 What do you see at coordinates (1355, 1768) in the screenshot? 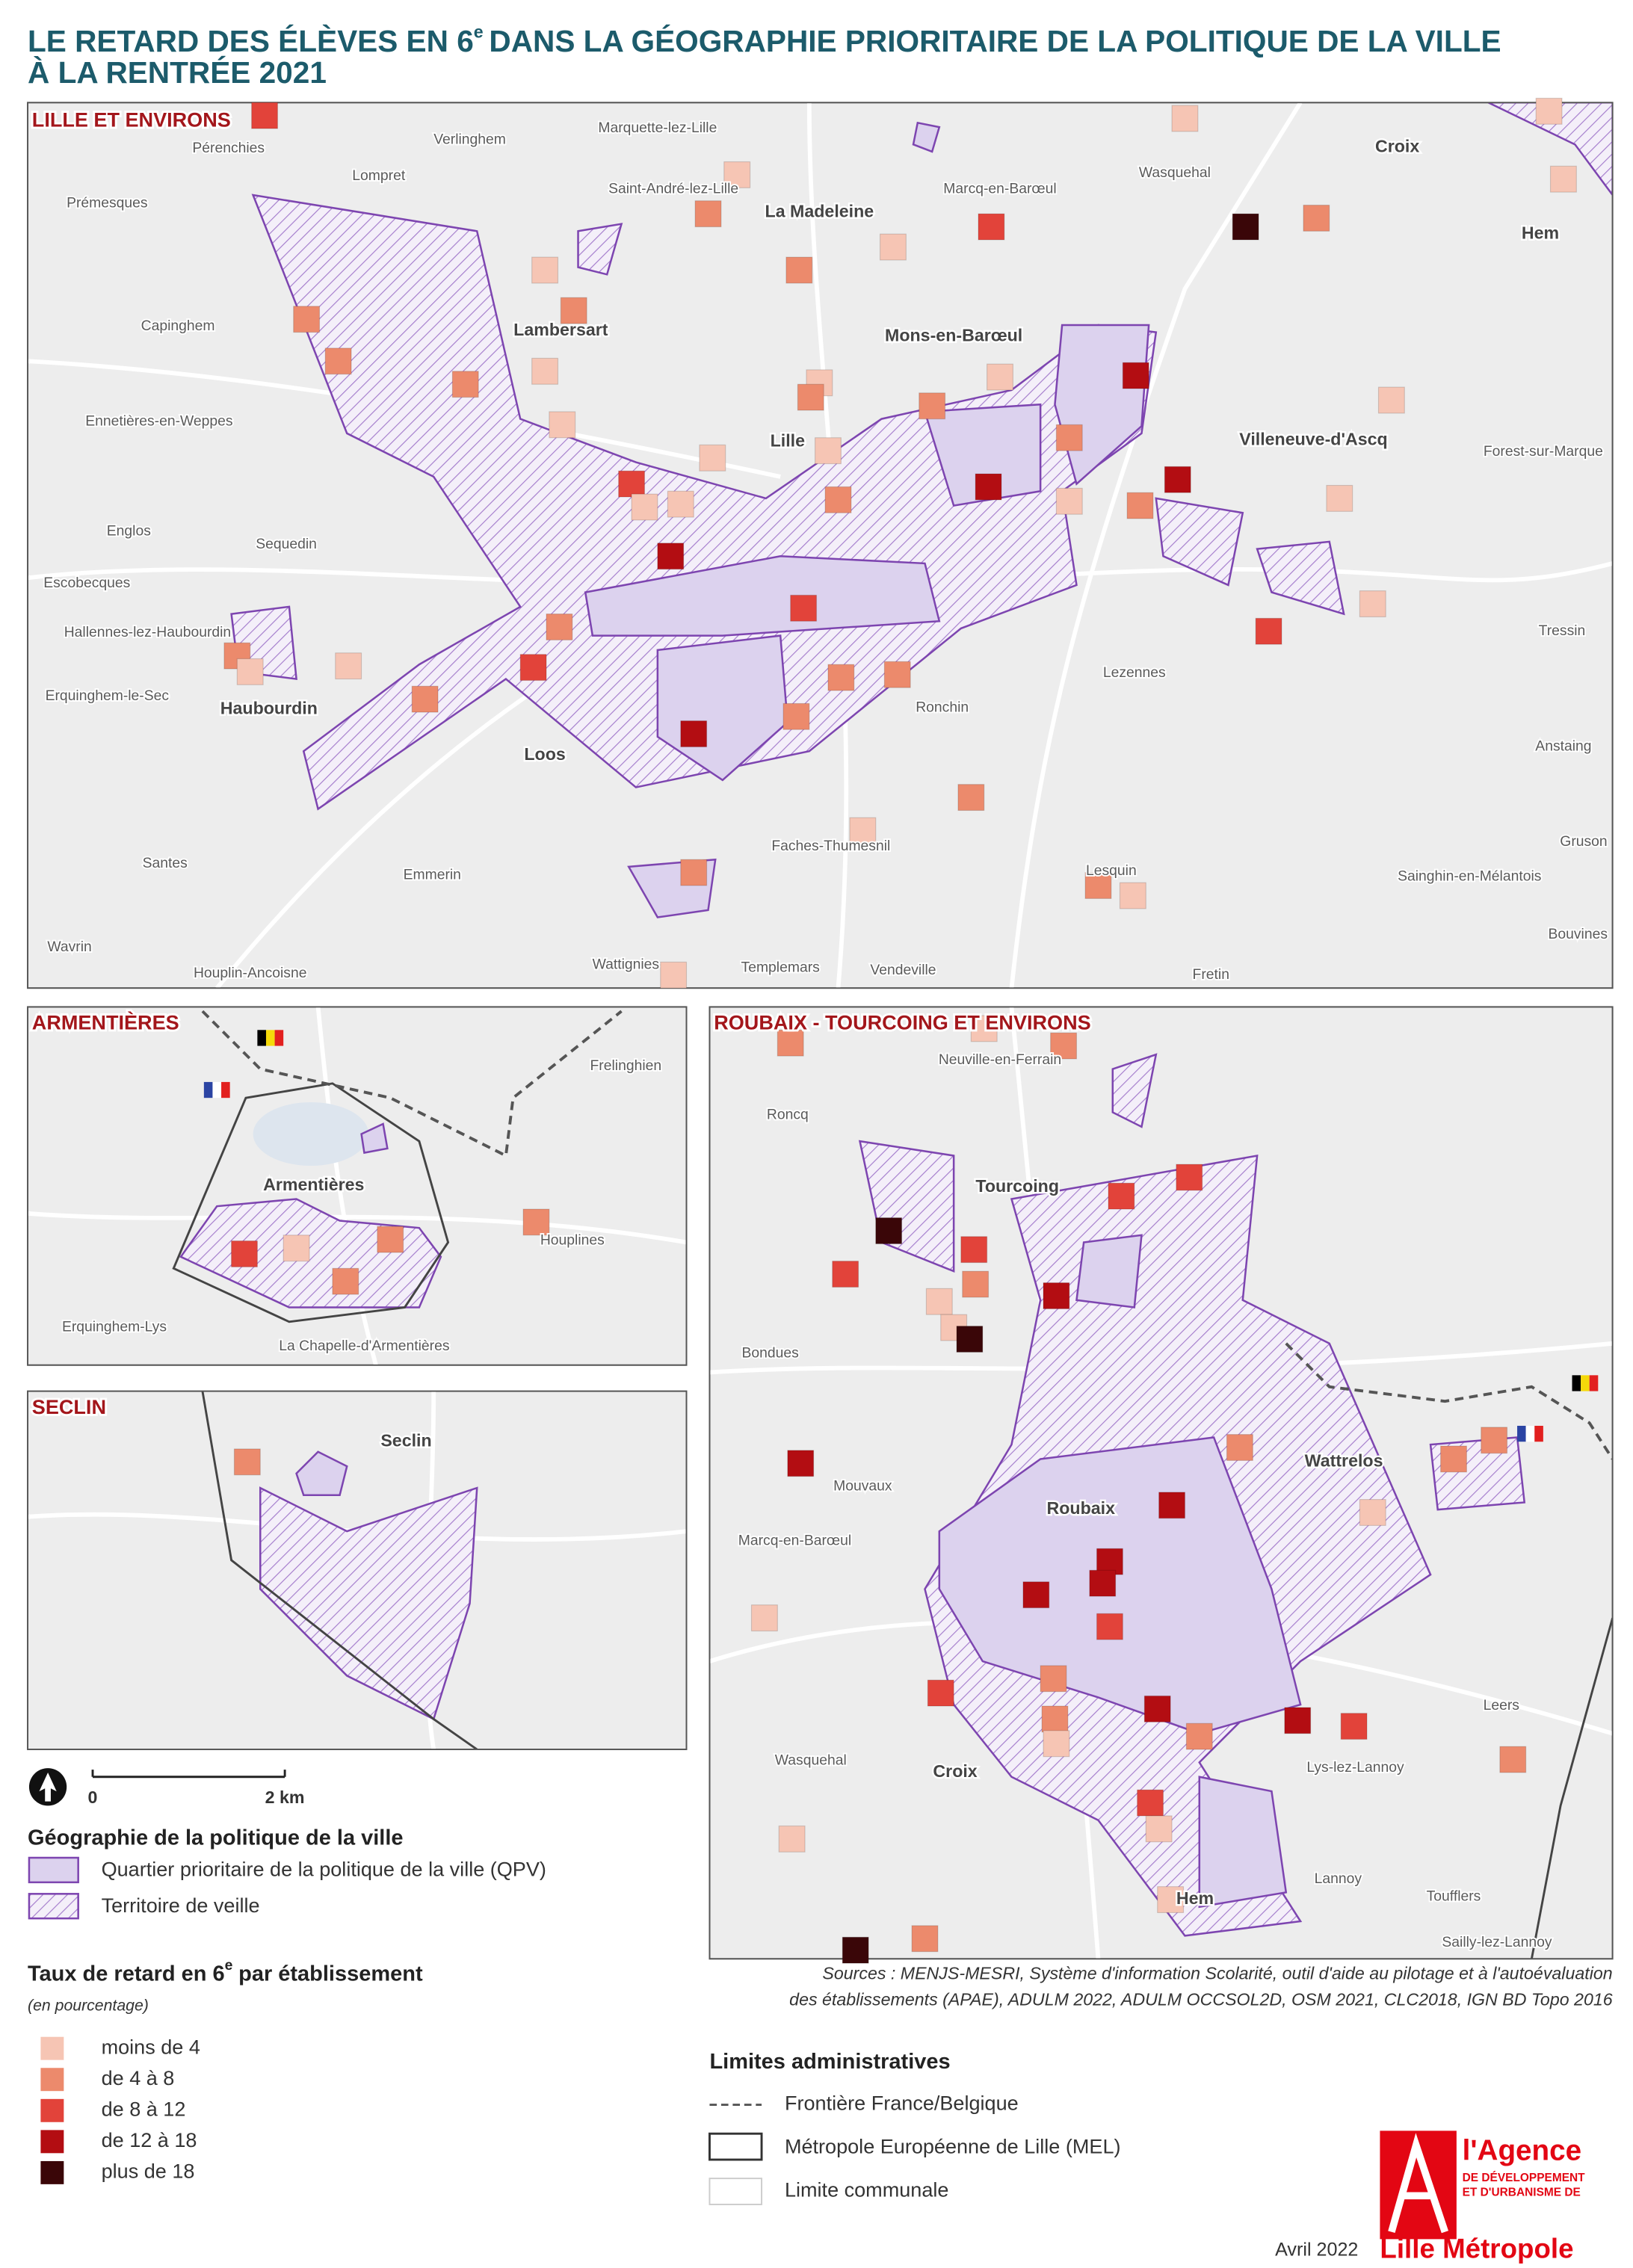
I see `place-label: Lys-lez-Lannoy` at bounding box center [1355, 1768].